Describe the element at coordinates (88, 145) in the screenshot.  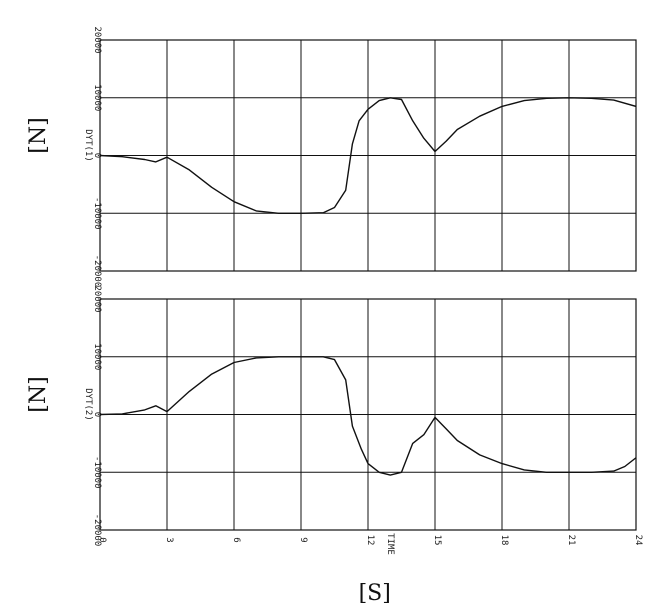
I see `y-axis-name: DYT(1)` at that location.